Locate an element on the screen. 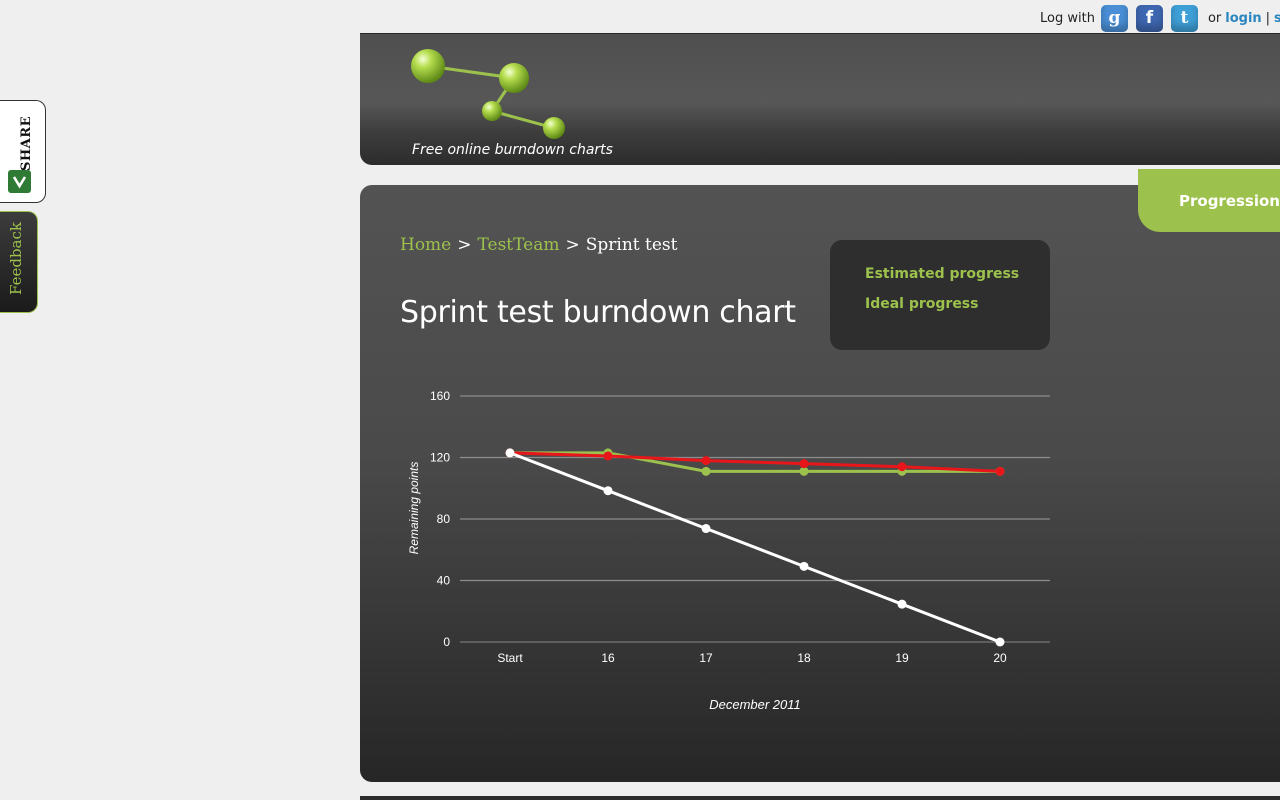  y-tick-label: 120 is located at coordinates (440, 458).